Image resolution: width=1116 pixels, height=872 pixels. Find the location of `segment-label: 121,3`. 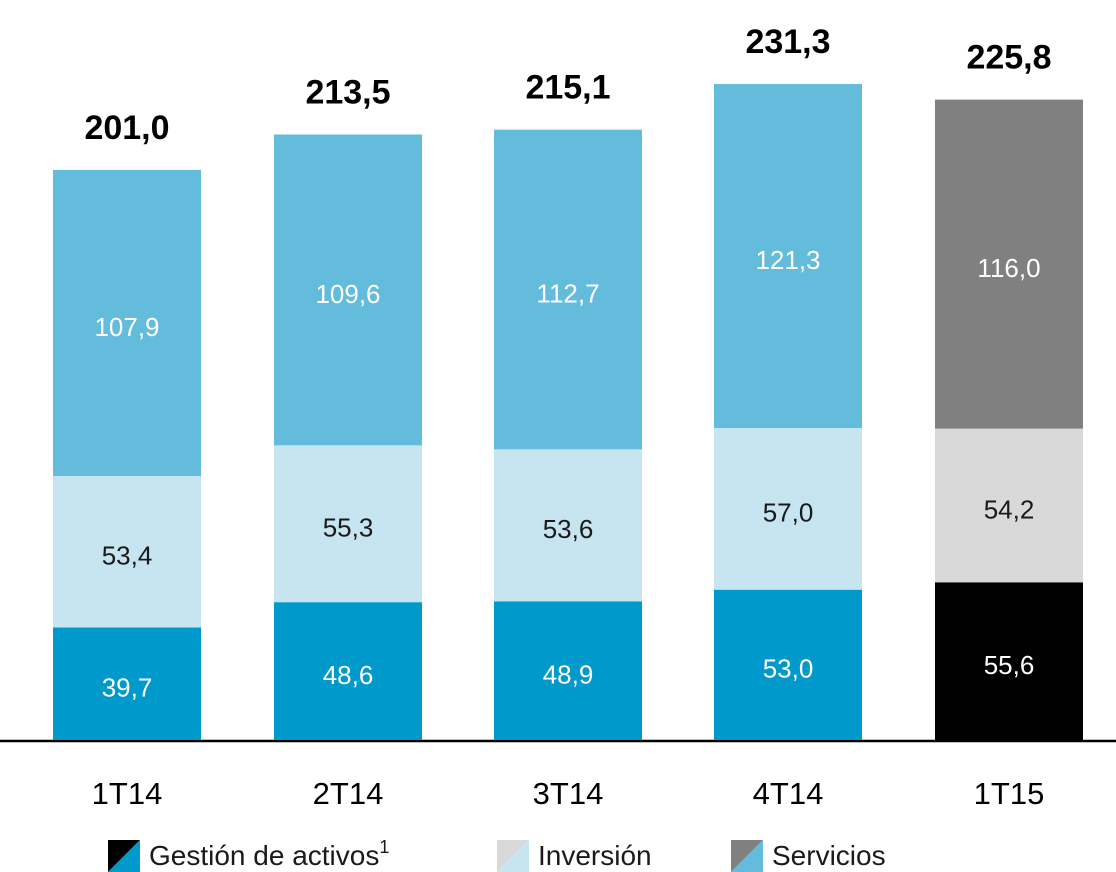

segment-label: 121,3 is located at coordinates (787, 260).